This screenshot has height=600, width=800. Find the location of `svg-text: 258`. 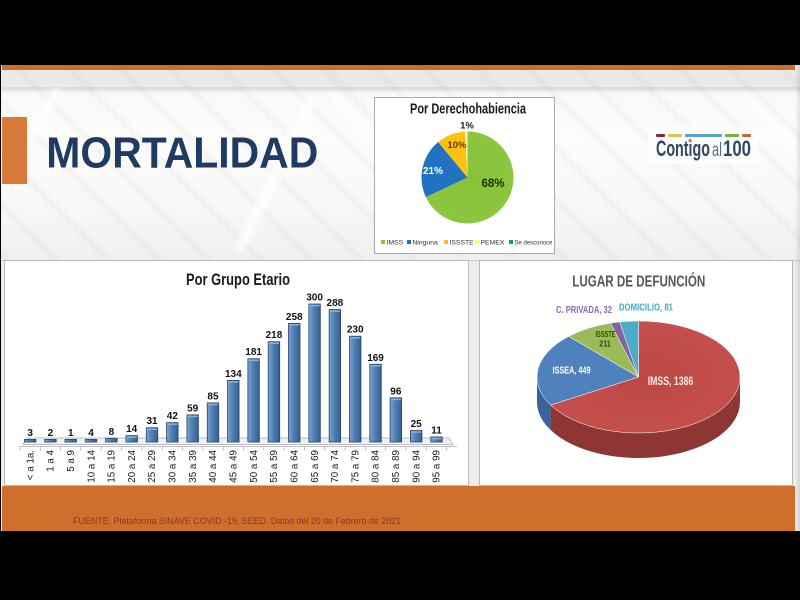

svg-text: 258 is located at coordinates (294, 317).